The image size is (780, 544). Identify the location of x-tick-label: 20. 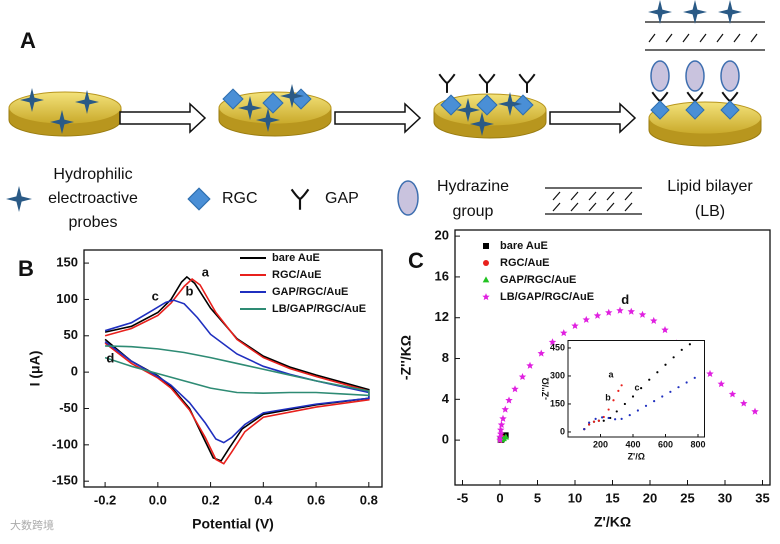
(650, 497).